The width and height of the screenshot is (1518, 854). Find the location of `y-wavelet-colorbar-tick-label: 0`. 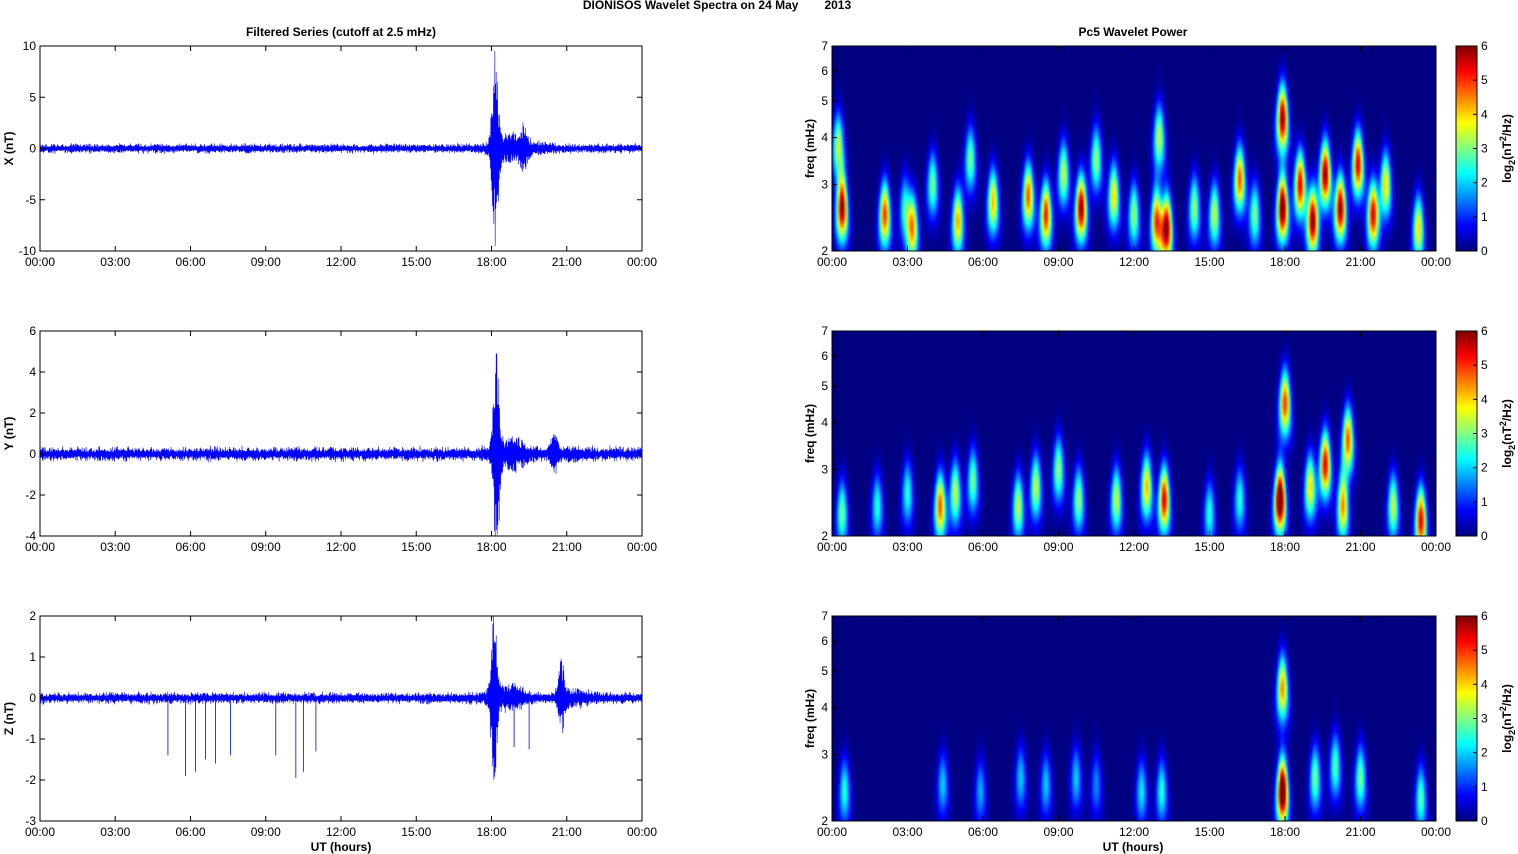

y-wavelet-colorbar-tick-label: 0 is located at coordinates (1484, 536).